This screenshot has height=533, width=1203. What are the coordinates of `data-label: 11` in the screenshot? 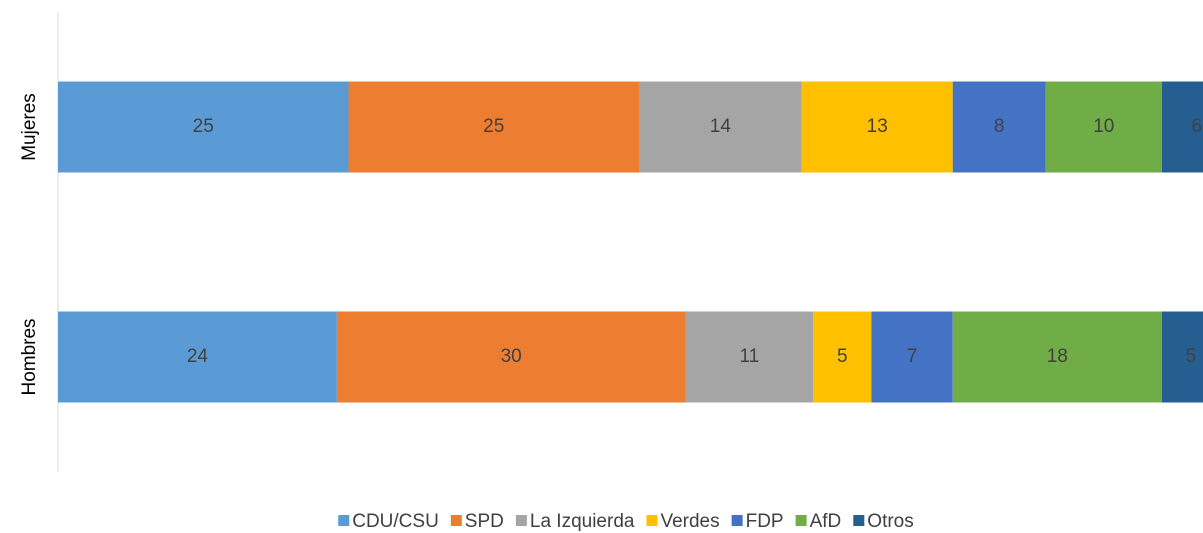 It's located at (750, 356).